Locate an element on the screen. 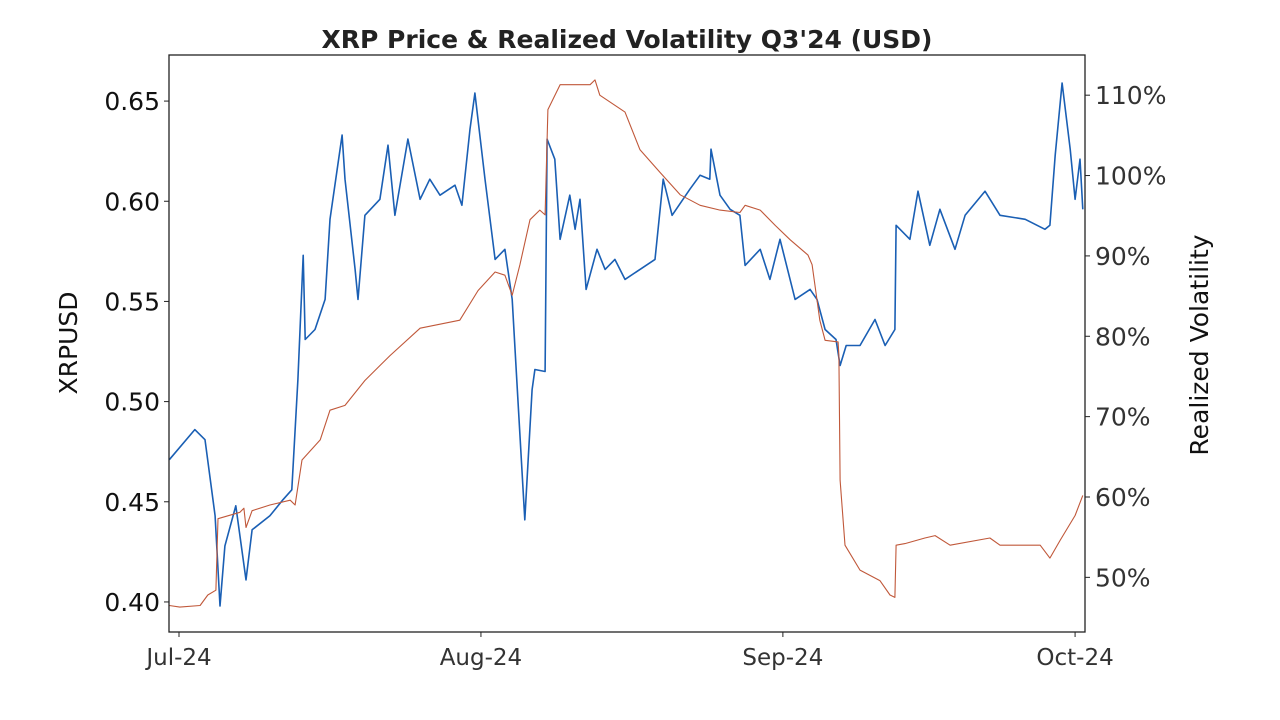 The width and height of the screenshot is (1280, 720). y-axis-right-label: Realized Volatility is located at coordinates (1199, 344).